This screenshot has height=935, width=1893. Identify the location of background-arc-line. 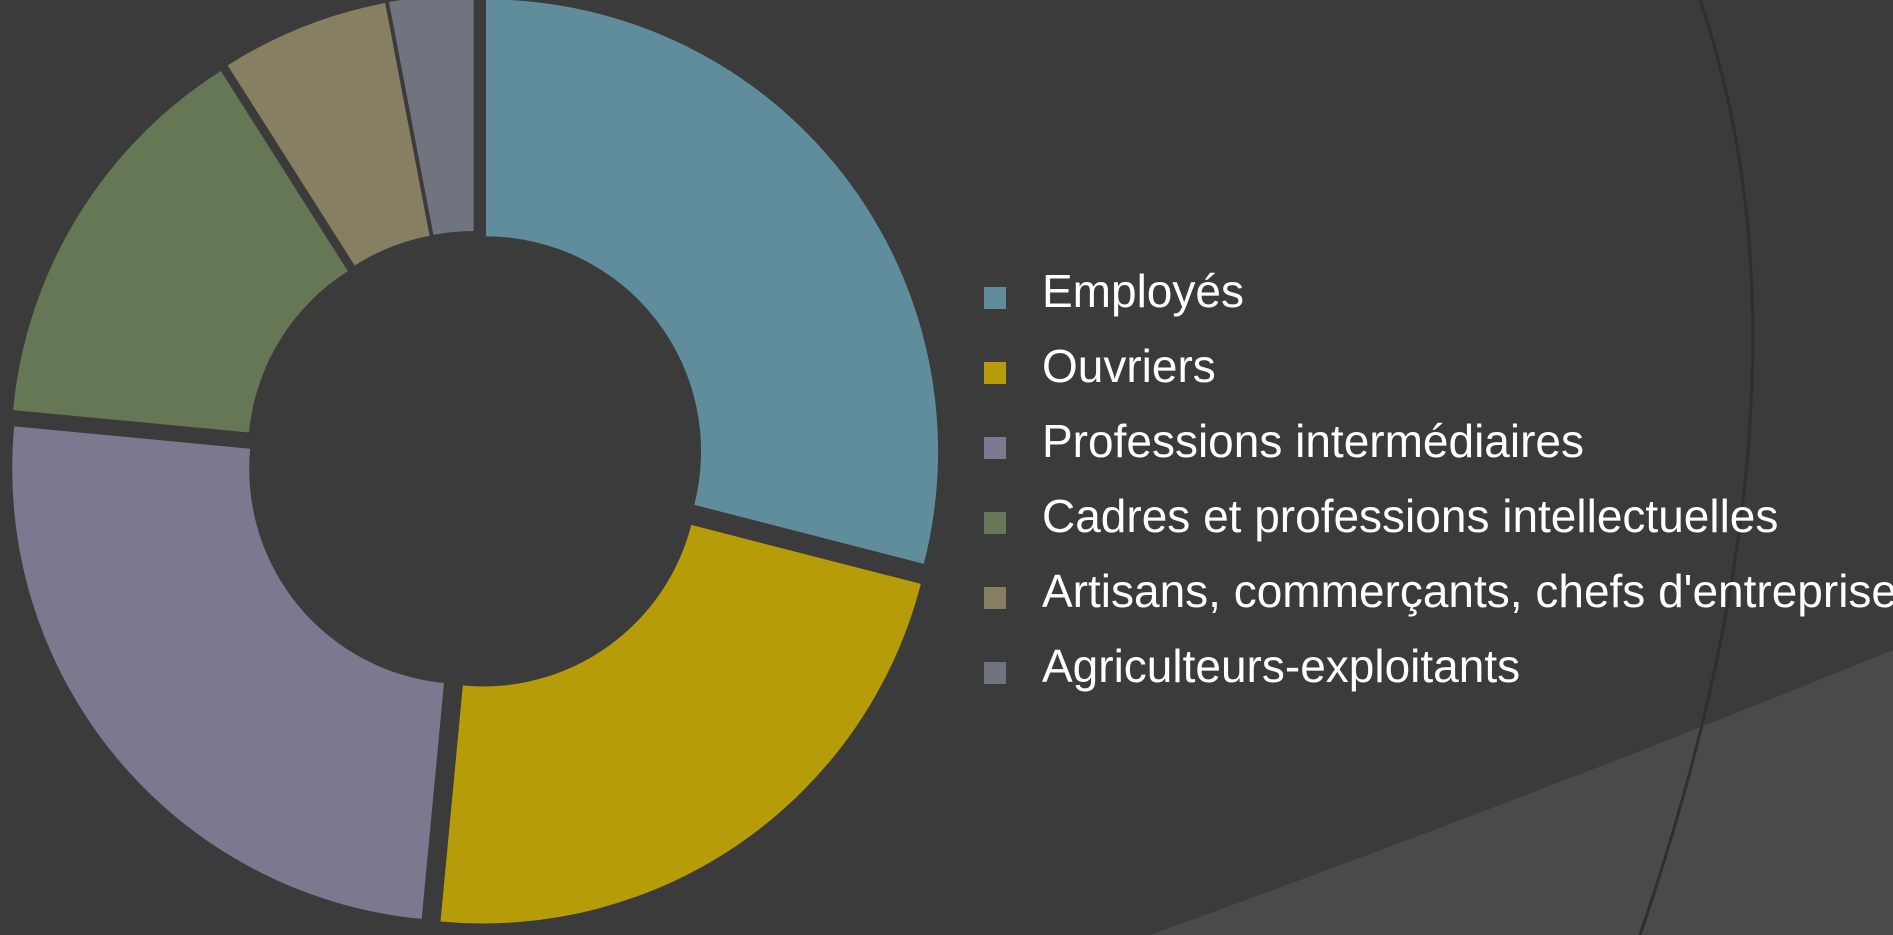
(1696, 467).